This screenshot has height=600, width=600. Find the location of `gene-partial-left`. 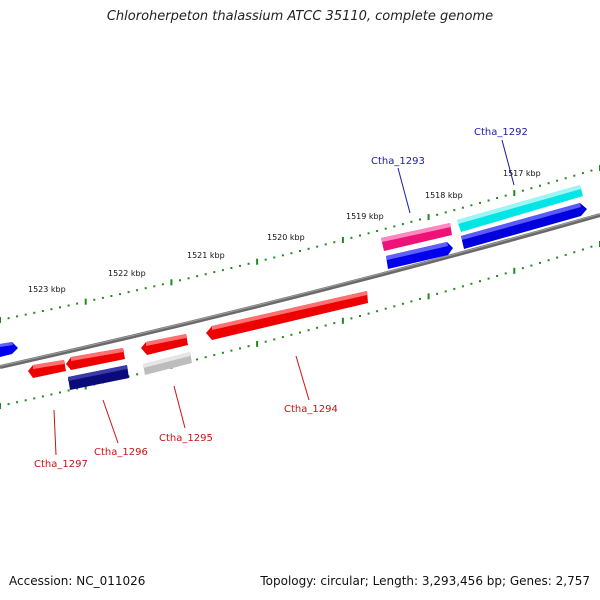

gene-partial-left is located at coordinates (9, 349).